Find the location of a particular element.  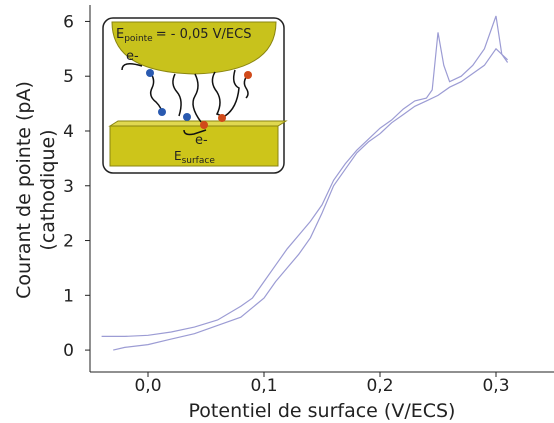

x-tick-label: 0,1 is located at coordinates (263, 386).